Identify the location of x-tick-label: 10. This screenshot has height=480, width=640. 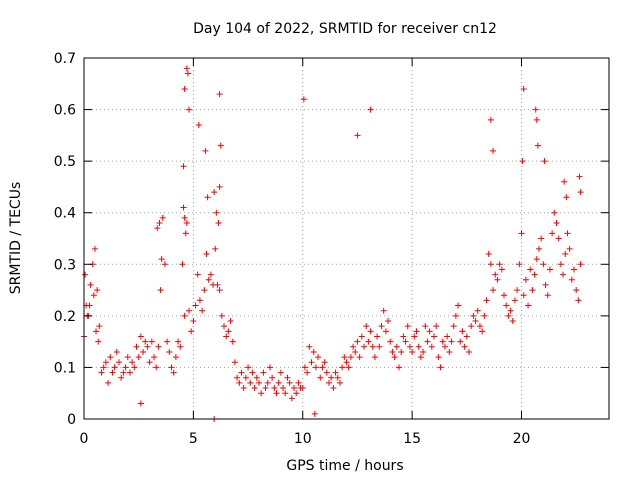
(303, 439).